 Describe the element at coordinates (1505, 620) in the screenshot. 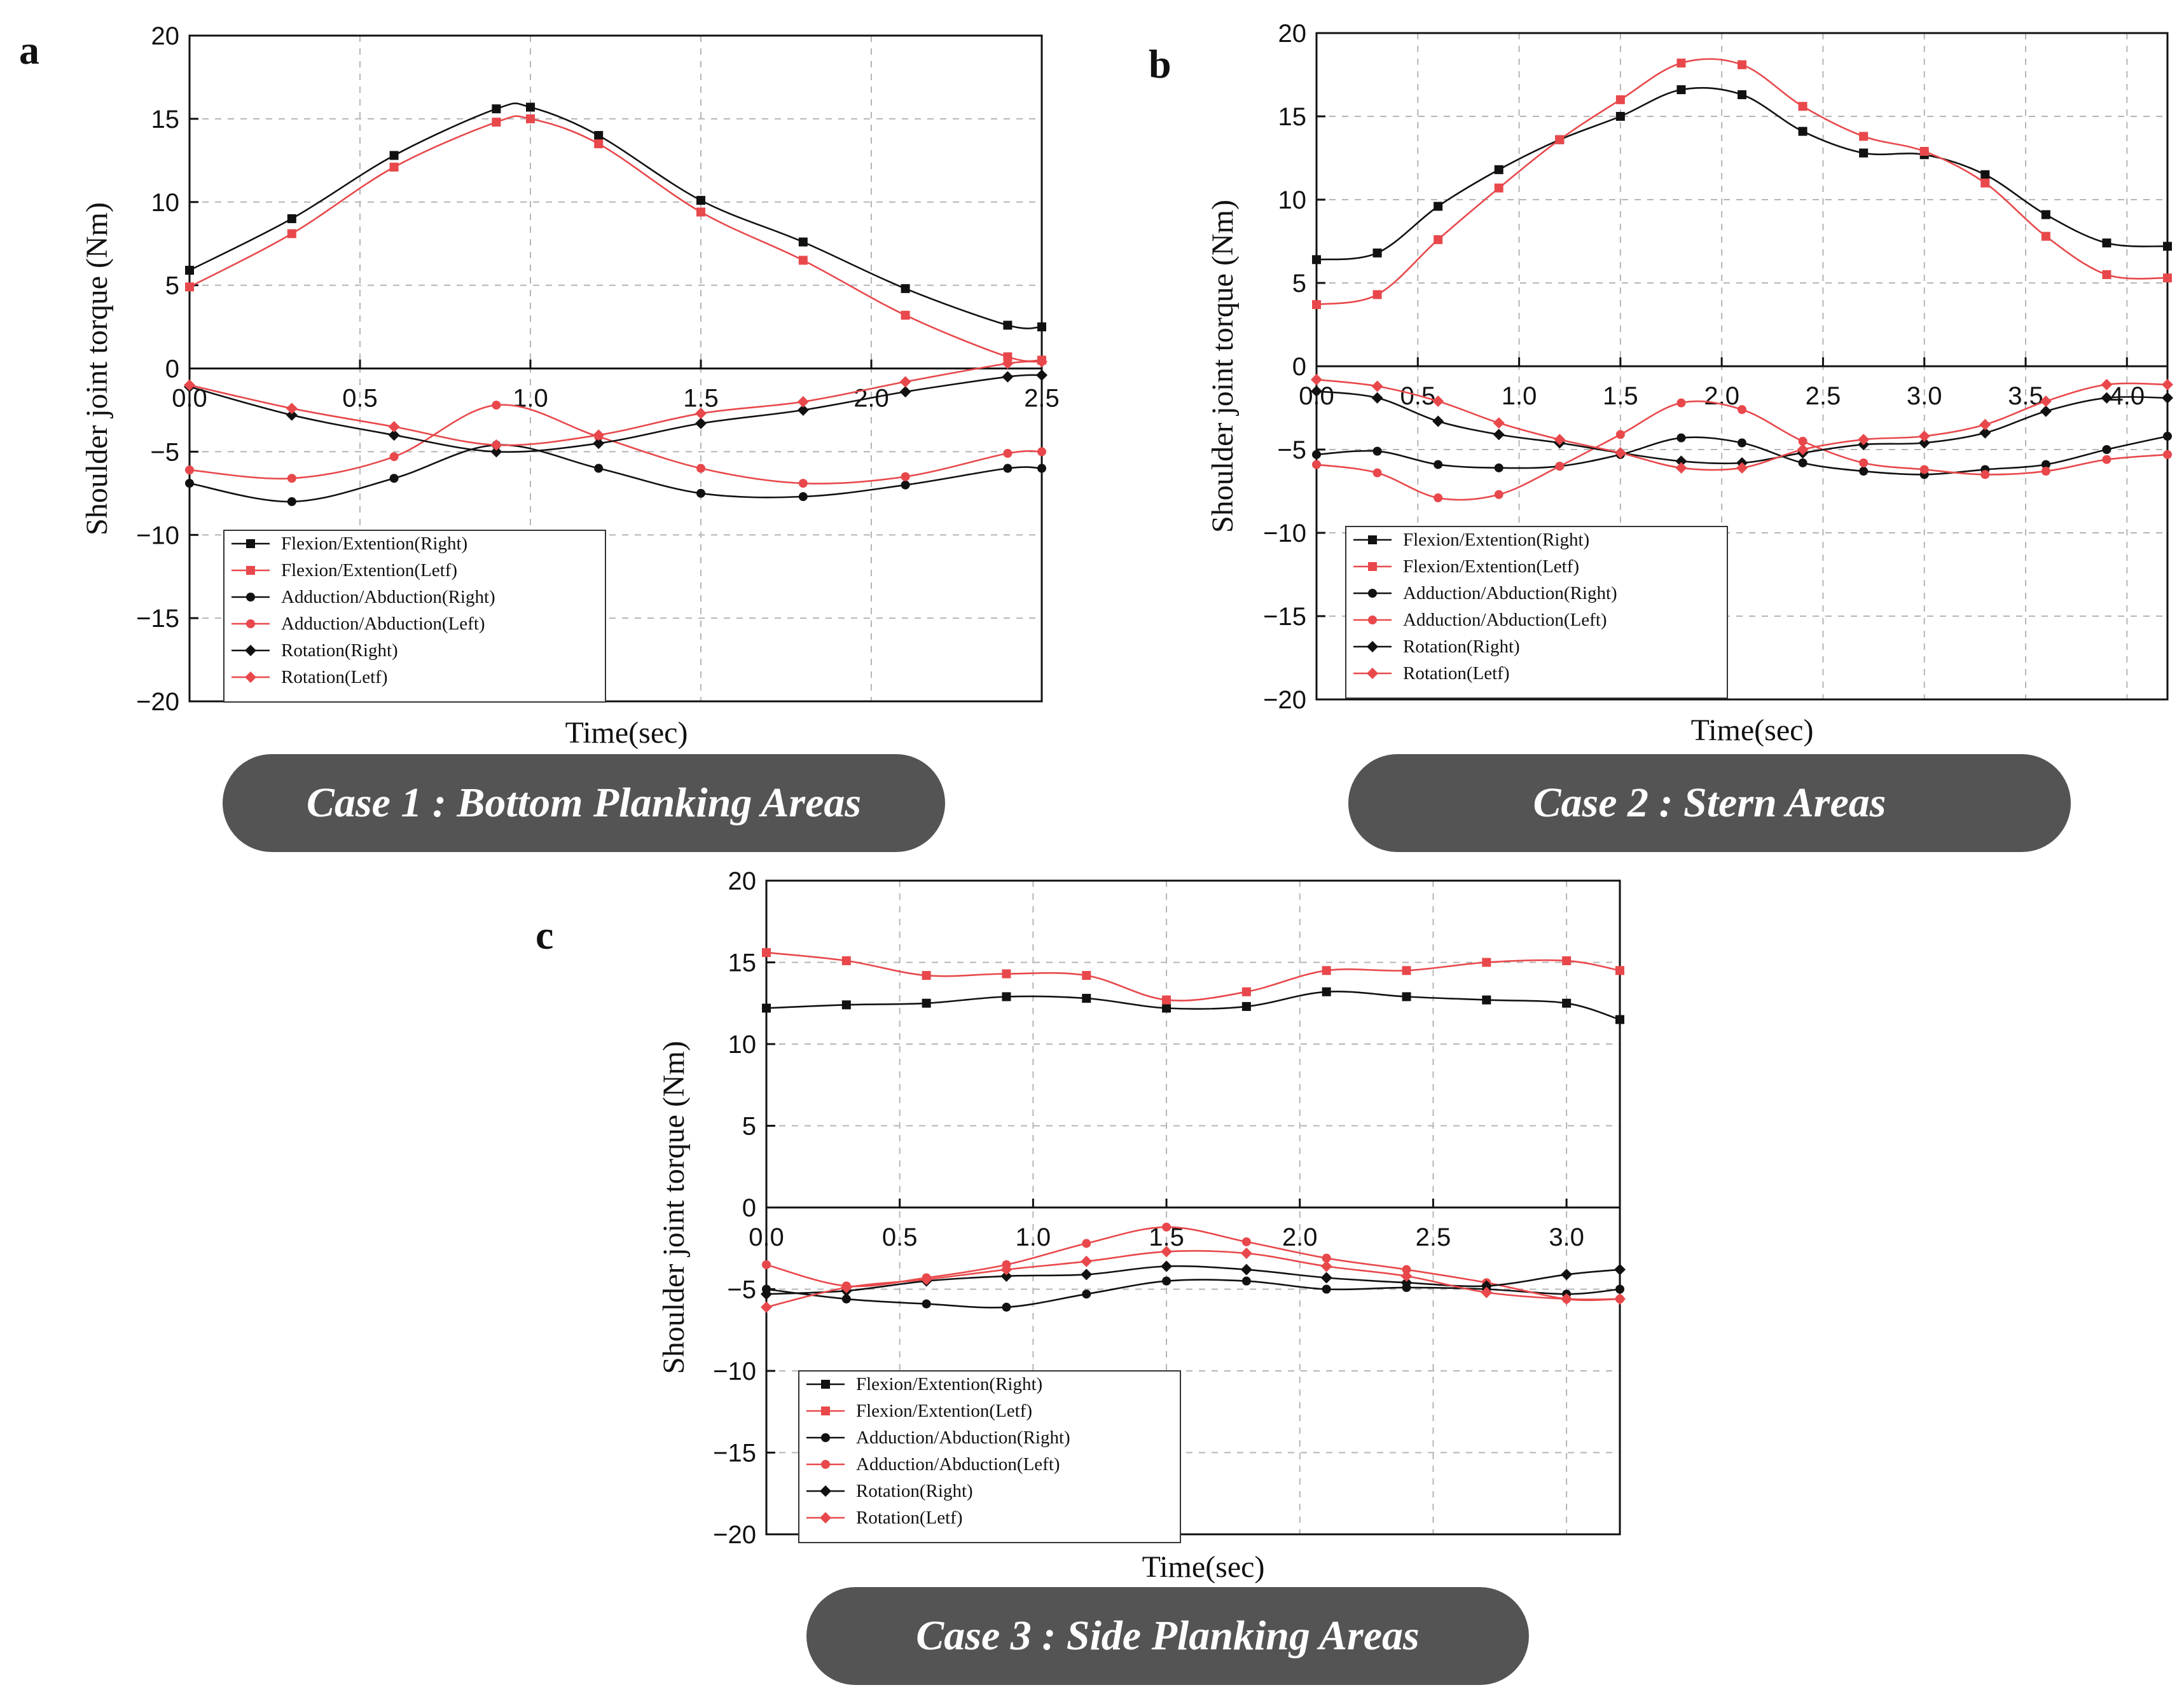

I see `legend-label: Adduction/Abduction(Left)` at that location.